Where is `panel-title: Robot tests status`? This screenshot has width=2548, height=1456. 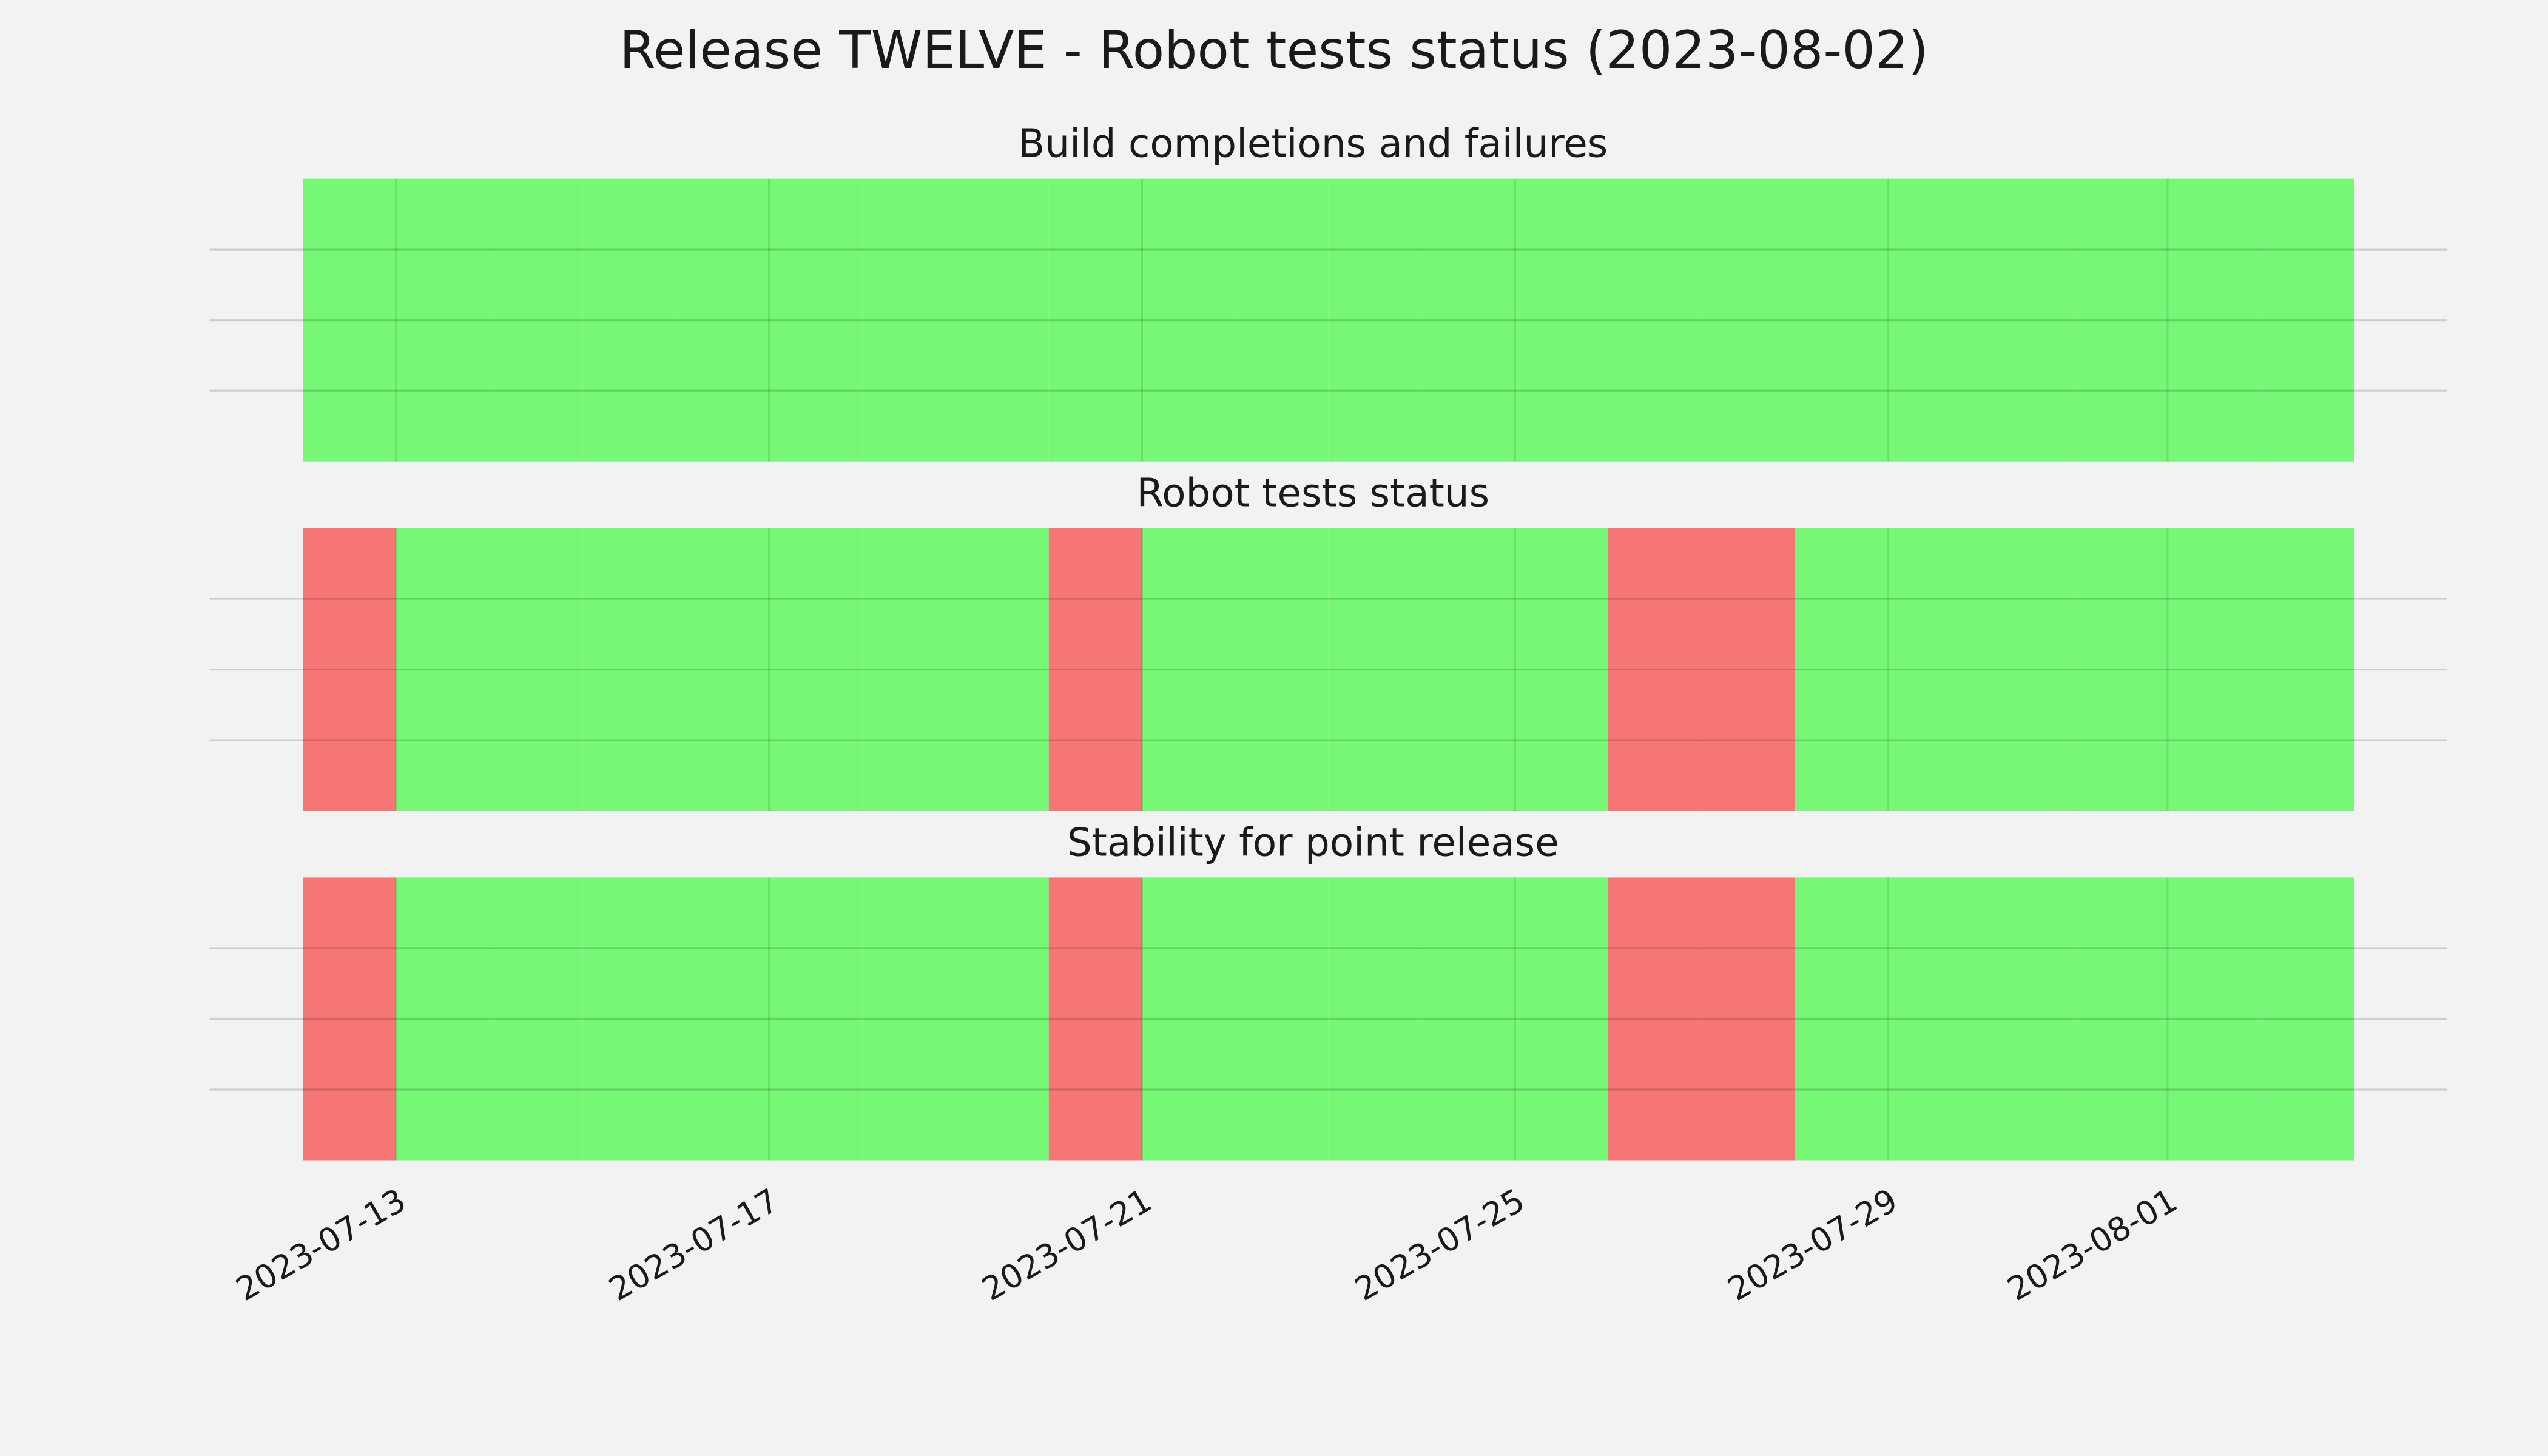 panel-title: Robot tests status is located at coordinates (1312, 493).